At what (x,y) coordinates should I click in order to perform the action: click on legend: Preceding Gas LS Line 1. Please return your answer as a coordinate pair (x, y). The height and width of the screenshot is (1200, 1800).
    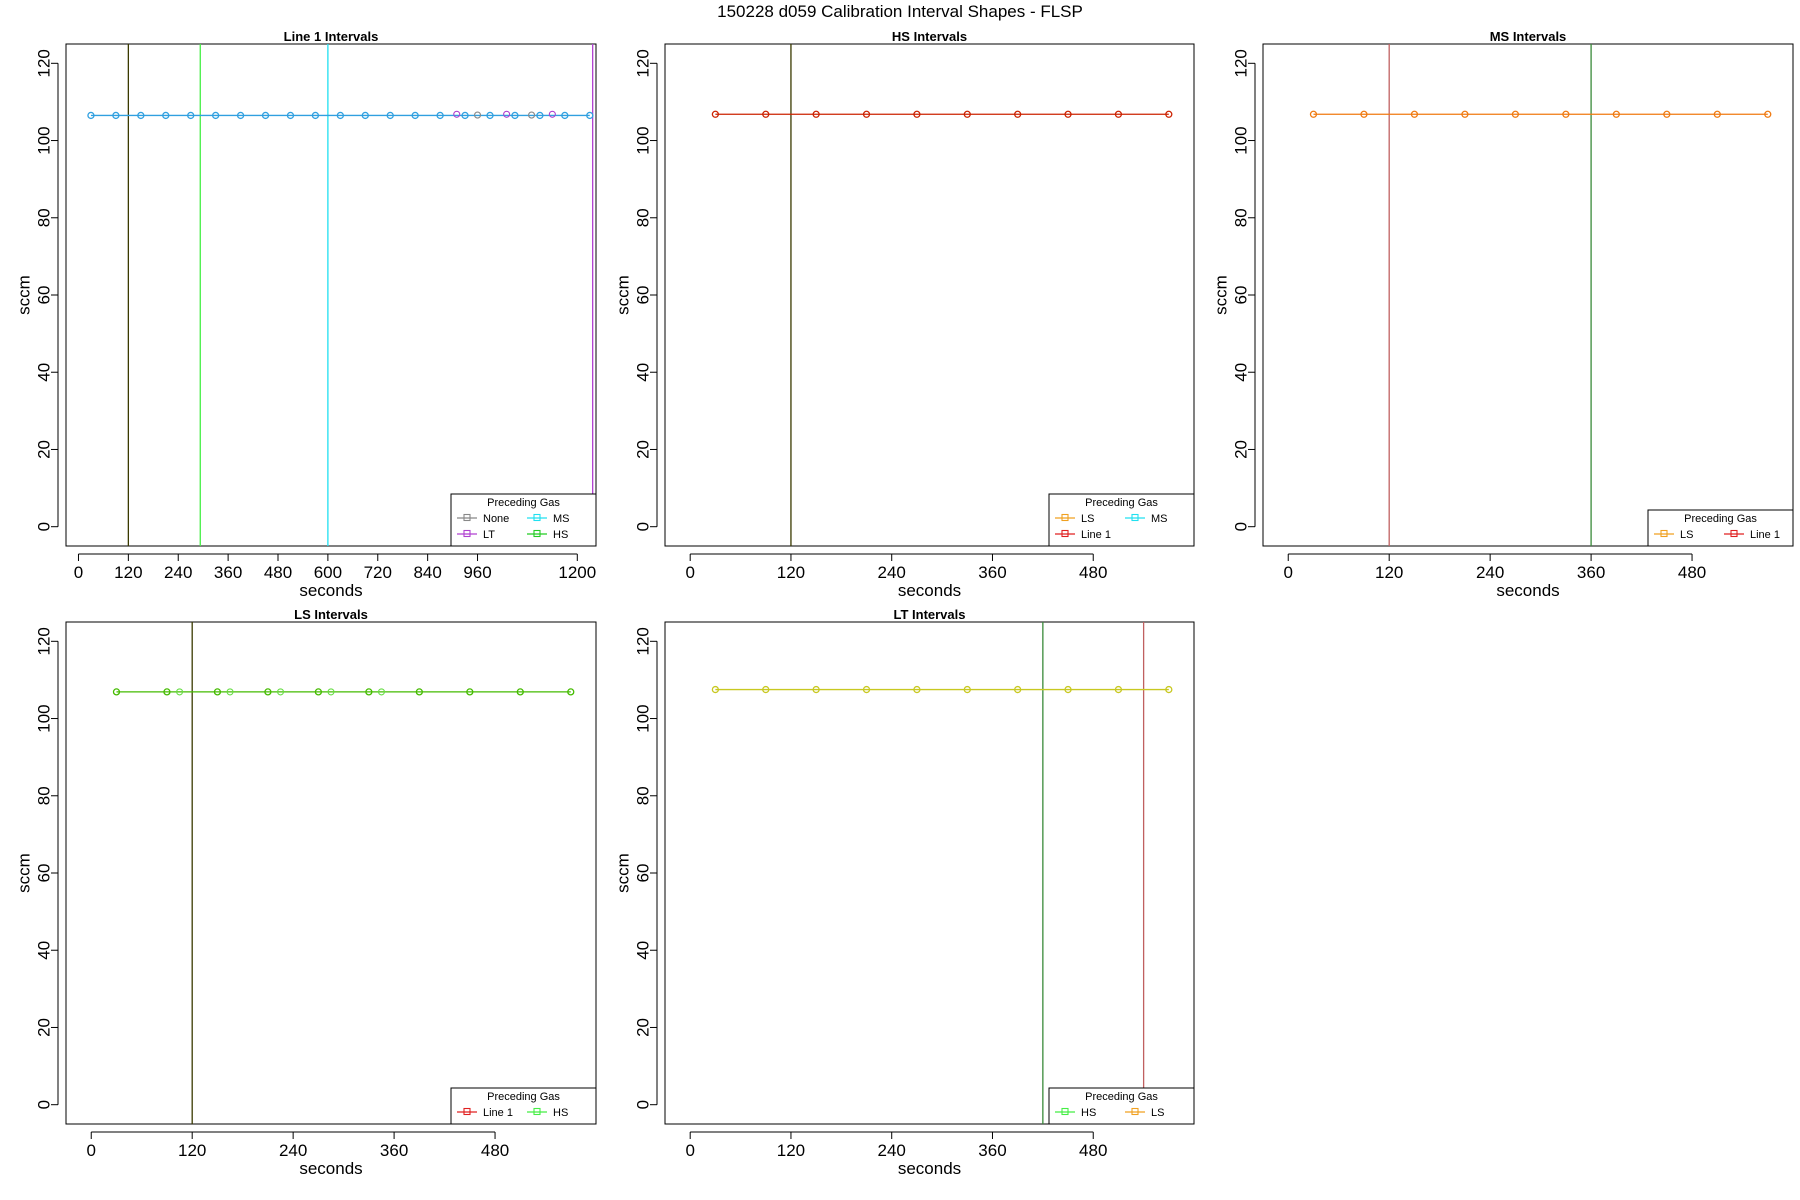
    Looking at the image, I should click on (1720, 528).